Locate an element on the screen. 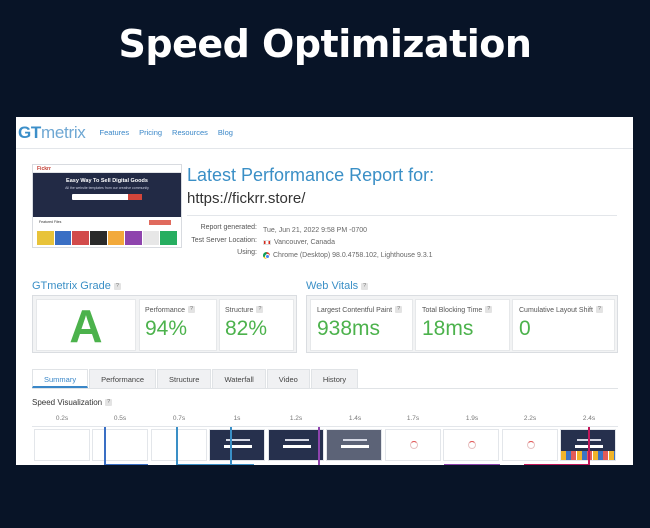 This screenshot has height=528, width=650. grade-panel: A Performance? 94% Structure? 82% is located at coordinates (164, 324).